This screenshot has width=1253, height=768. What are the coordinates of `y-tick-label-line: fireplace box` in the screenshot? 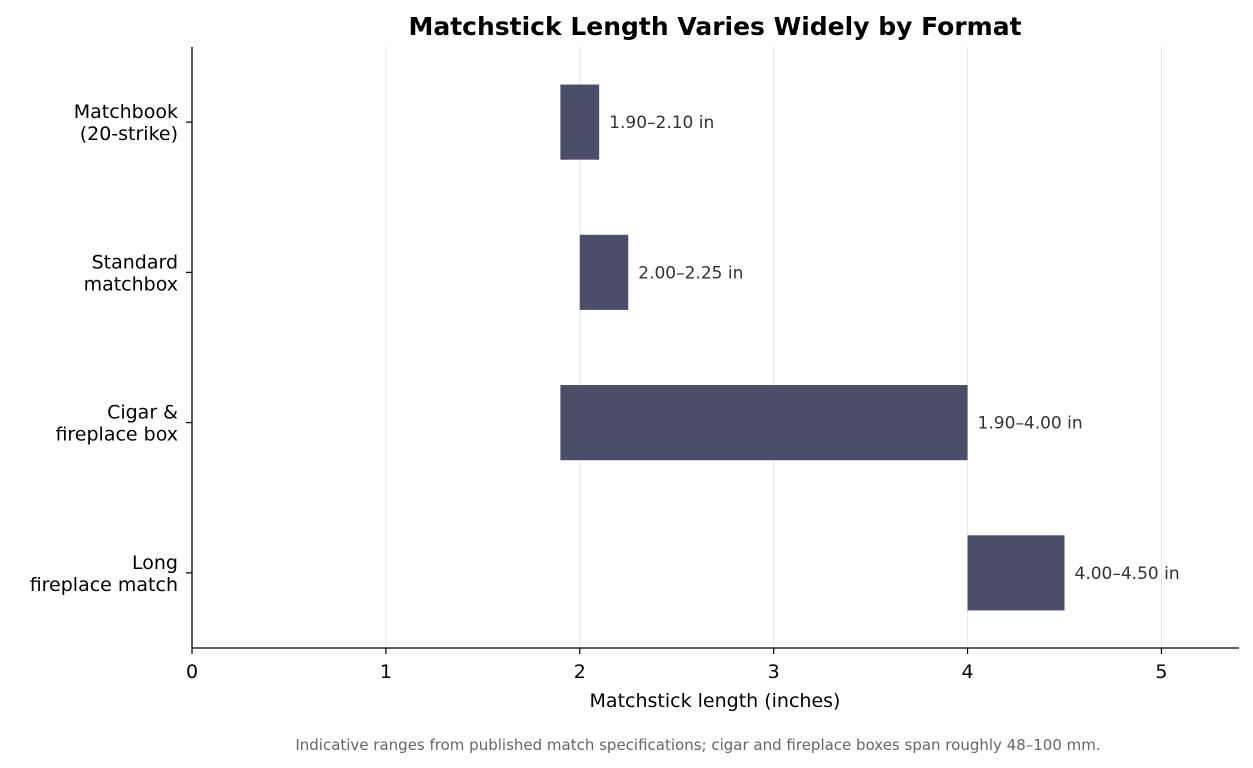 It's located at (116, 435).